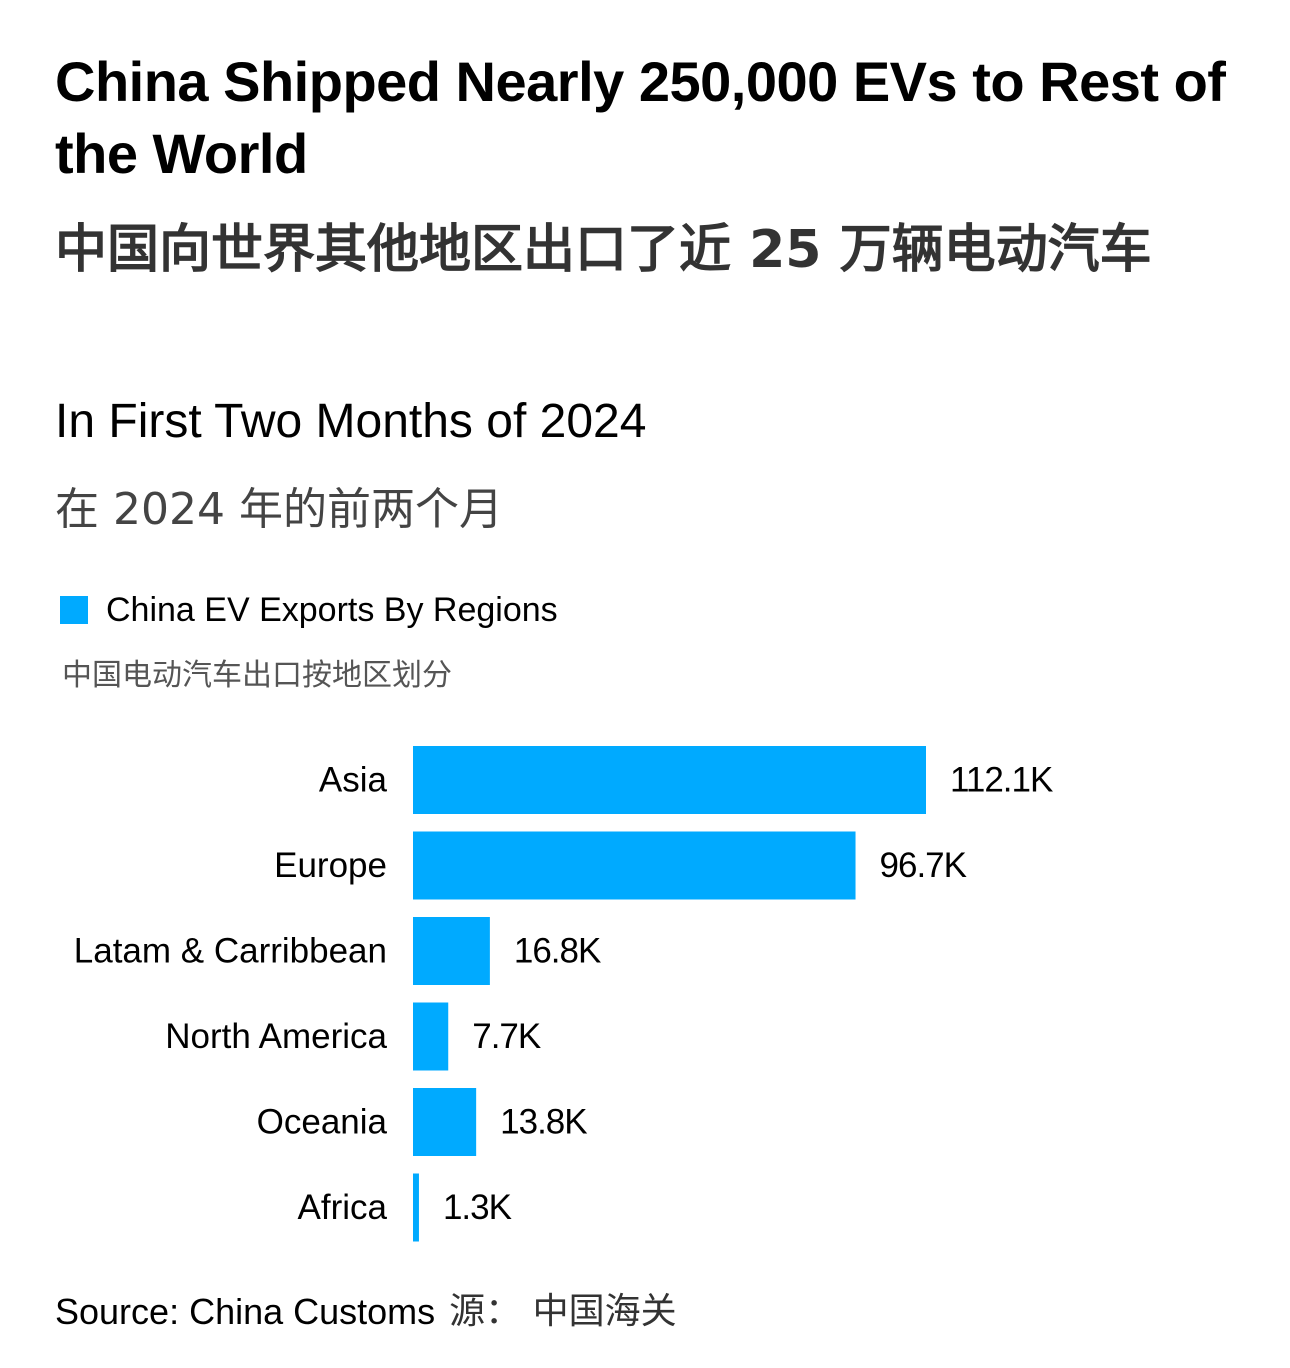  I want to click on category-label: North America, so click(276, 1036).